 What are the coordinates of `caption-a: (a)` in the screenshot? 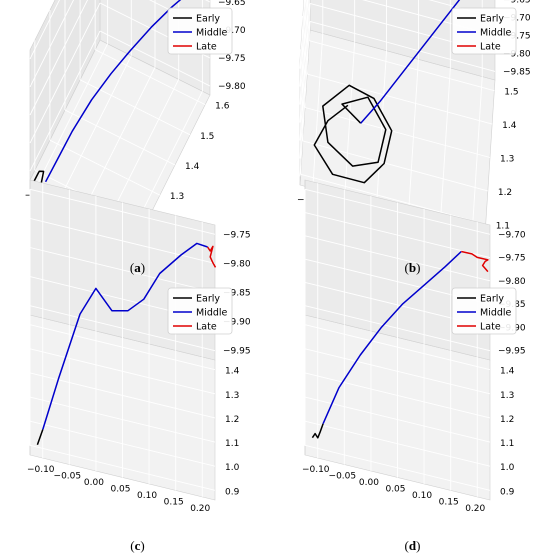 It's located at (137, 267).